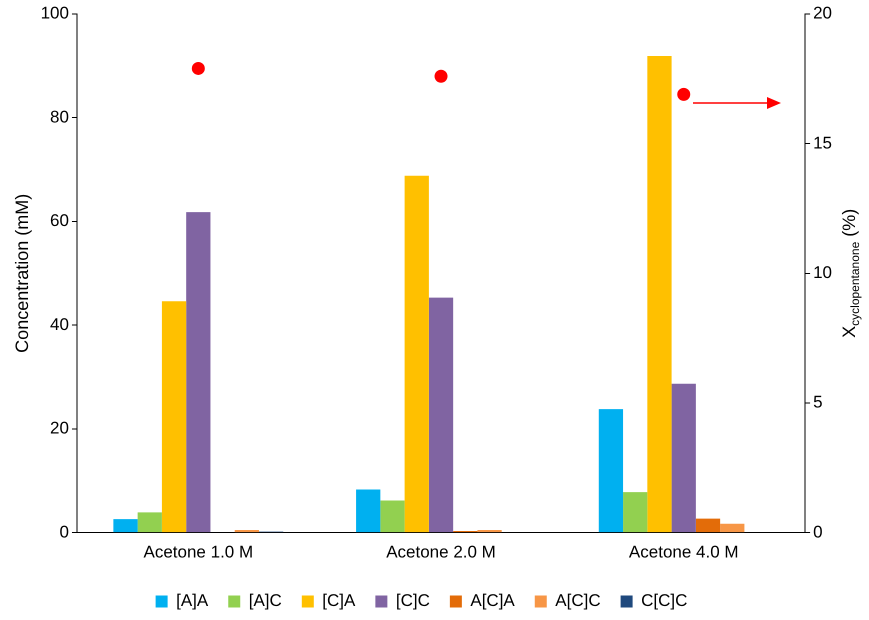 The width and height of the screenshot is (869, 620). Describe the element at coordinates (339, 600) in the screenshot. I see `legend-label: [C]A` at that location.